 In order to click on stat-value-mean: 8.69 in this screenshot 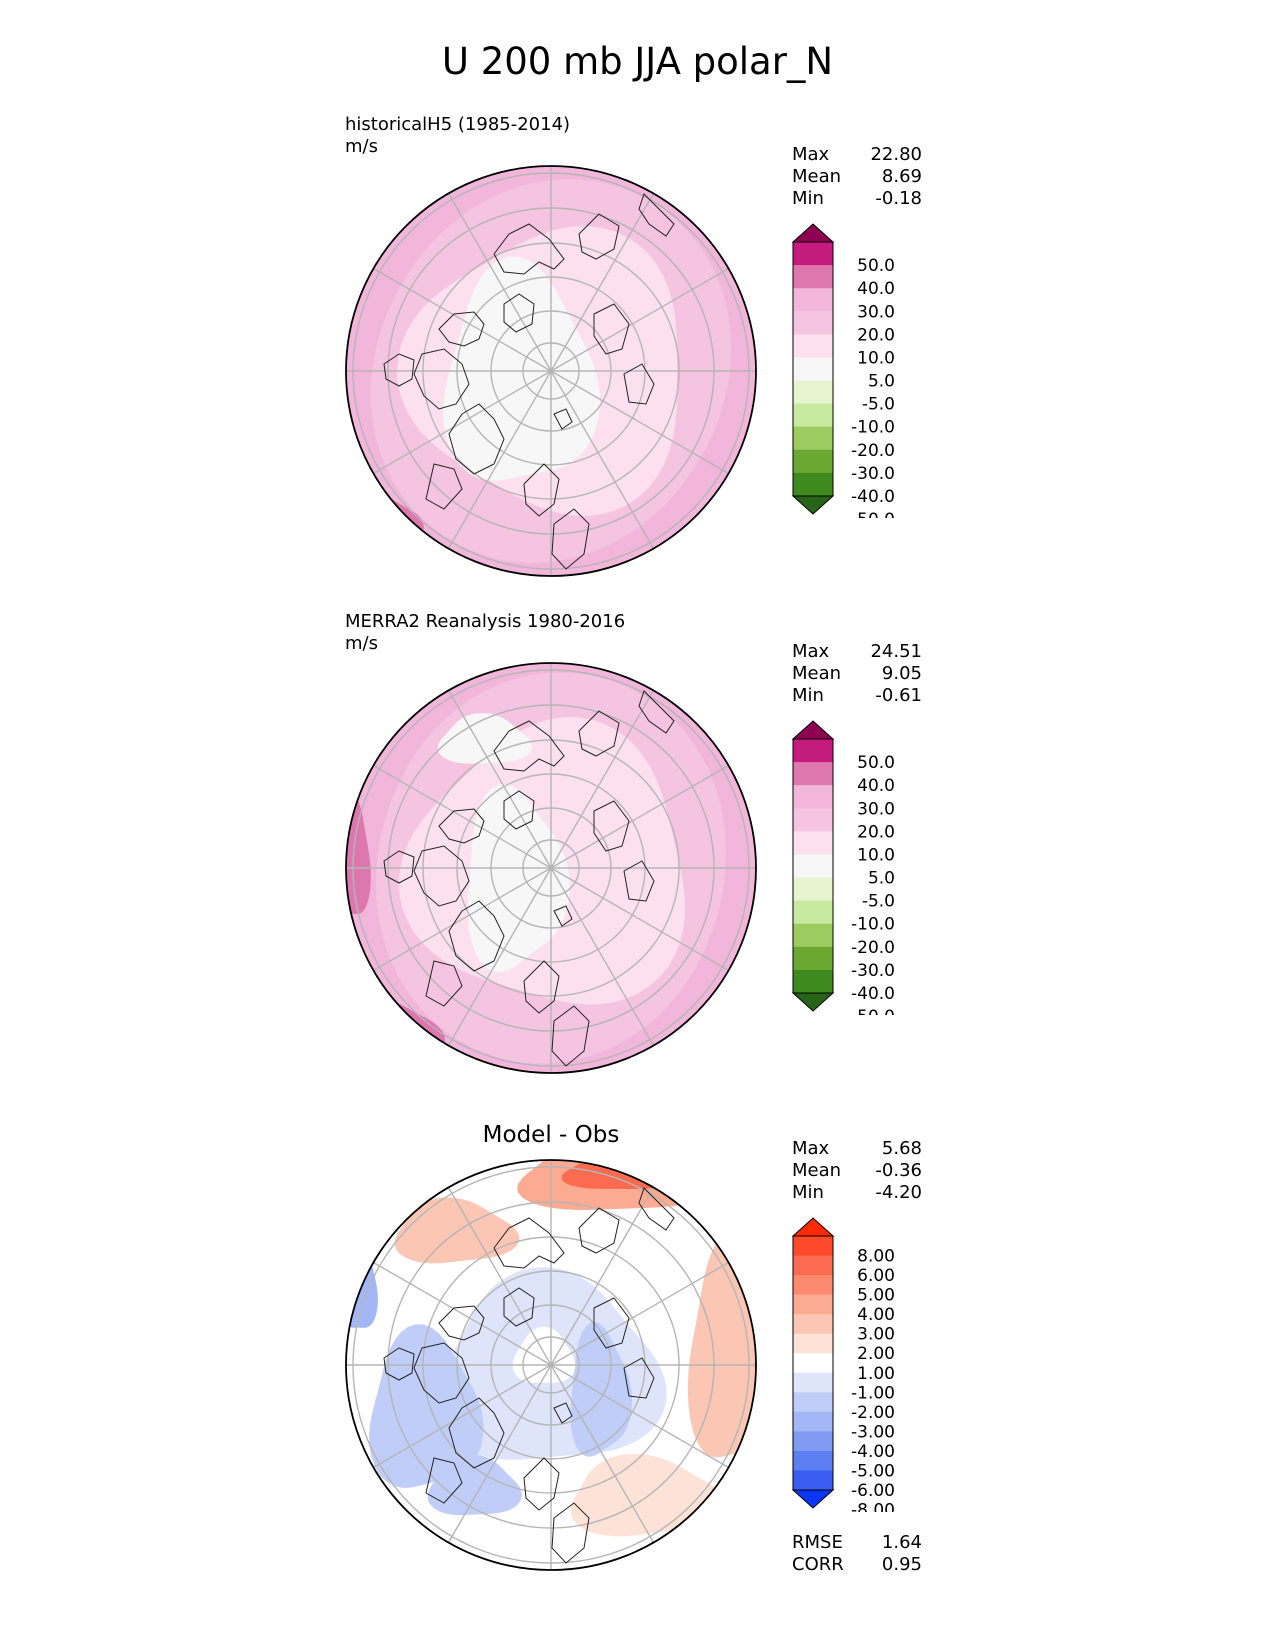, I will do `click(901, 176)`.